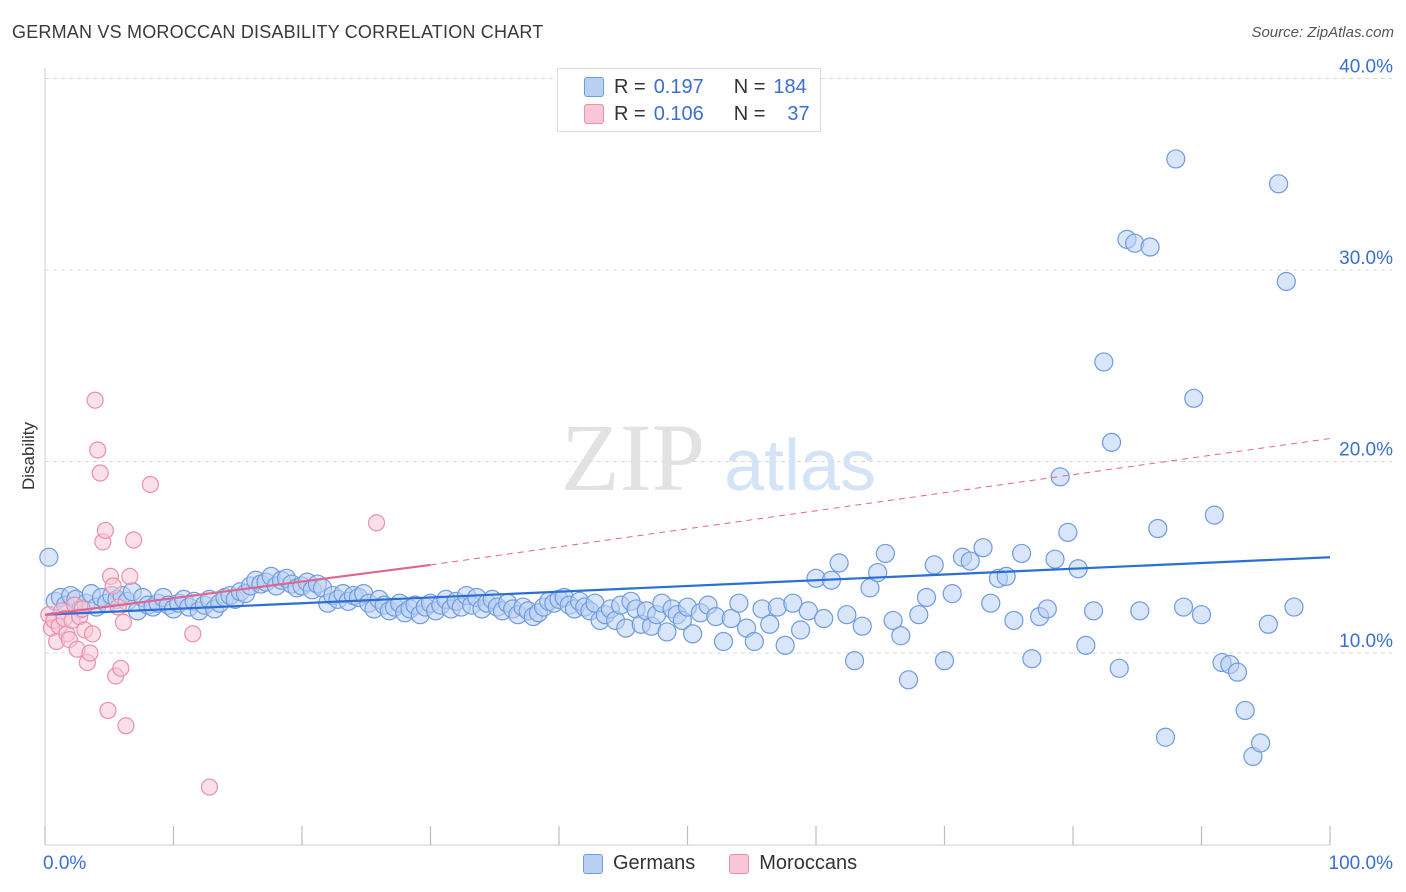 This screenshot has height=892, width=1406. I want to click on bottom-legend-moroccans: Moroccans, so click(793, 863).